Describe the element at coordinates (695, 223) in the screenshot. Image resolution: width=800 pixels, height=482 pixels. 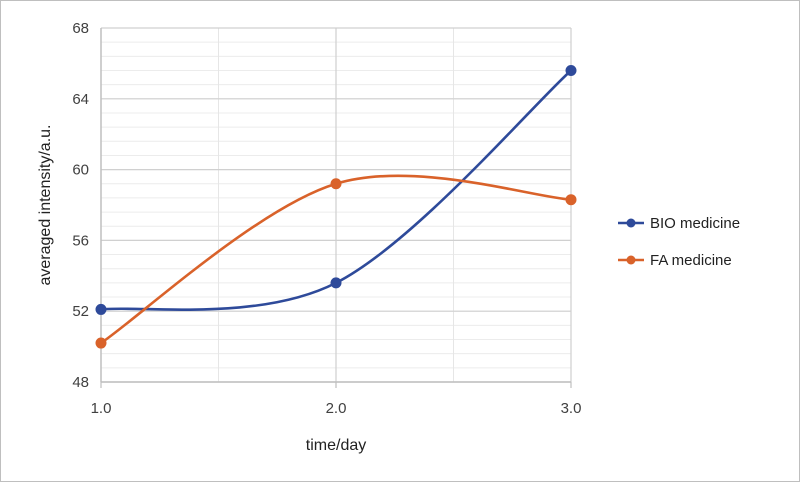
I see `legend-label-bio-medicine: BIO medicine` at that location.